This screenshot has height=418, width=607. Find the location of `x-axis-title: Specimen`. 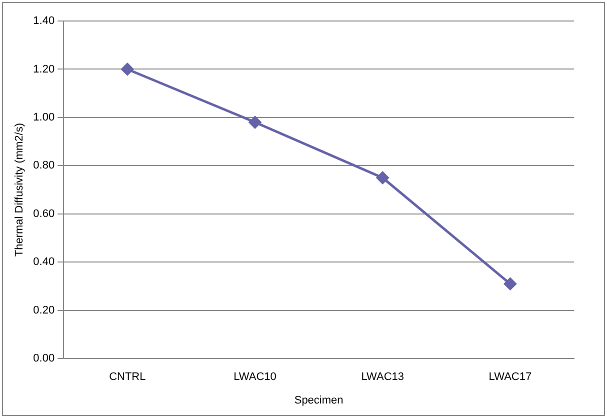

x-axis-title: Specimen is located at coordinates (319, 400).